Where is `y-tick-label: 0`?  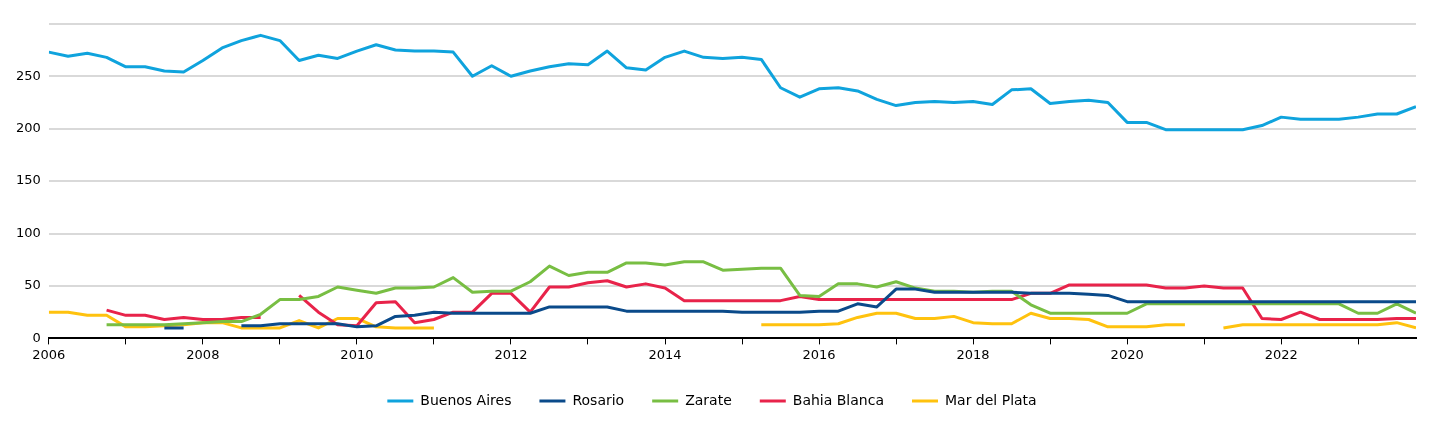
y-tick-label: 0 is located at coordinates (36, 337).